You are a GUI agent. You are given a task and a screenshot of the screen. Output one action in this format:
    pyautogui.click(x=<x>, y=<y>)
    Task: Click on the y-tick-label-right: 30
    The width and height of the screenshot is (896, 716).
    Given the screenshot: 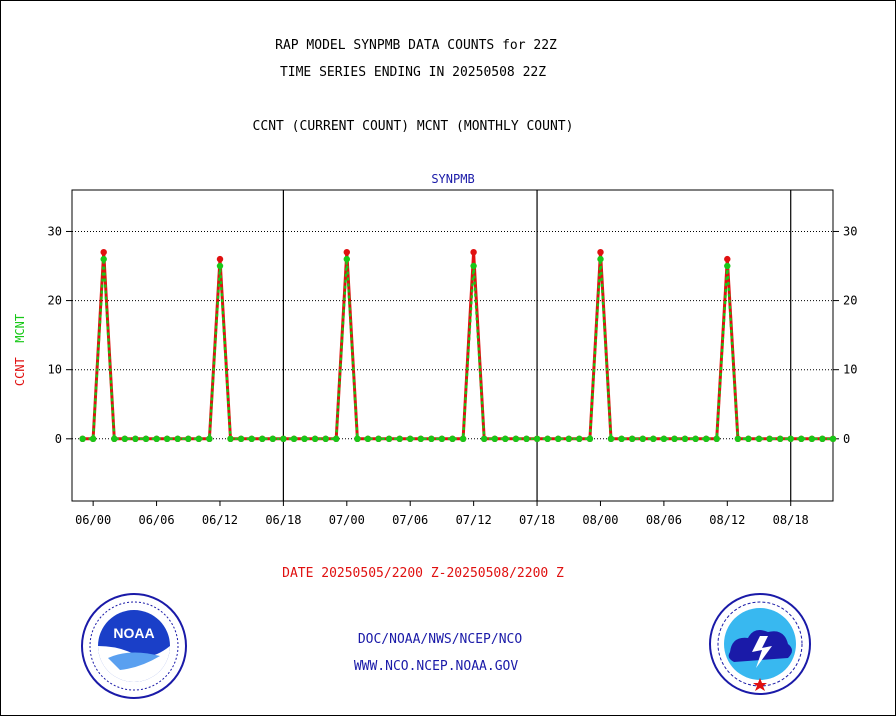 What is the action you would take?
    pyautogui.click(x=850, y=231)
    